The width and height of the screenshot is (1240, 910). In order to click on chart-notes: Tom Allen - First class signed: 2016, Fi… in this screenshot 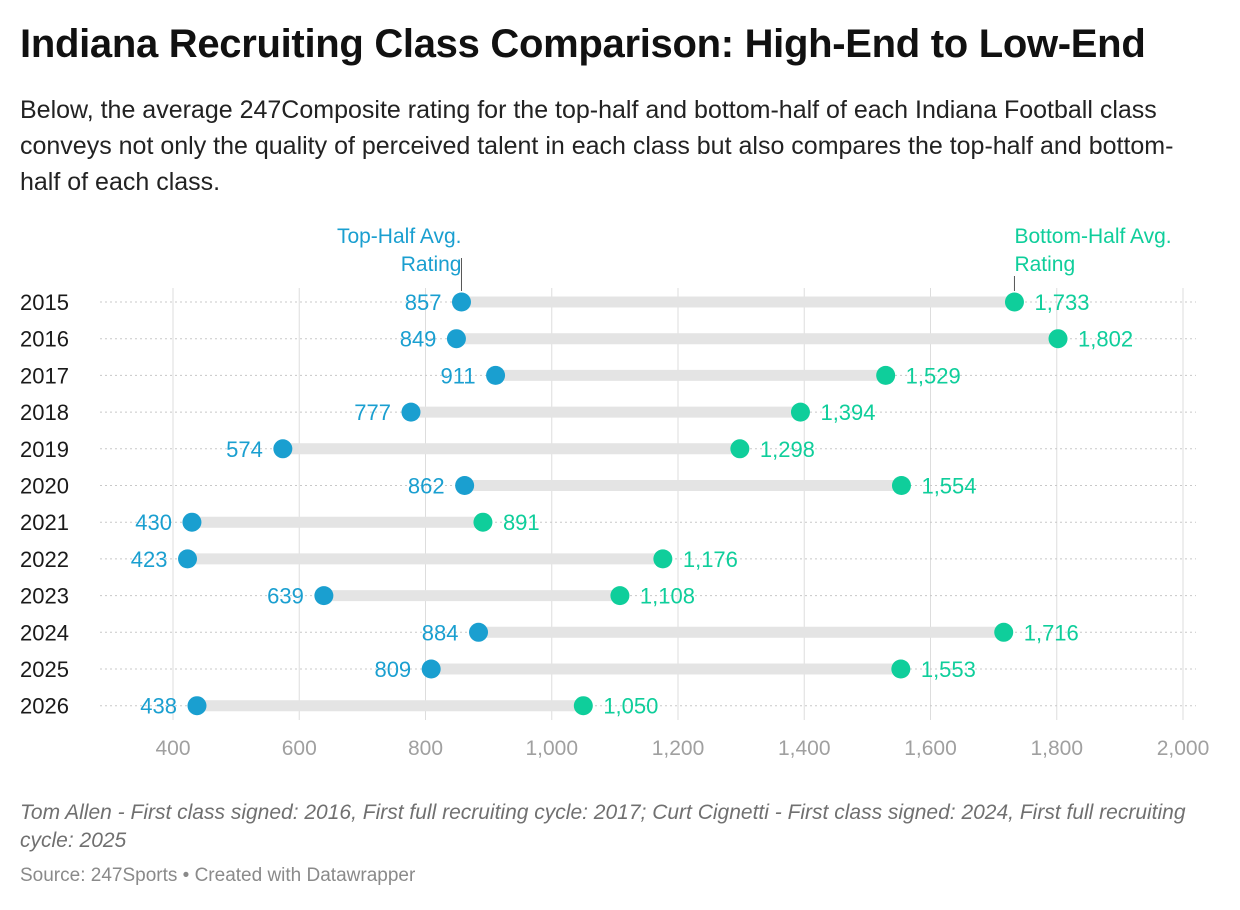, I will do `click(603, 826)`.